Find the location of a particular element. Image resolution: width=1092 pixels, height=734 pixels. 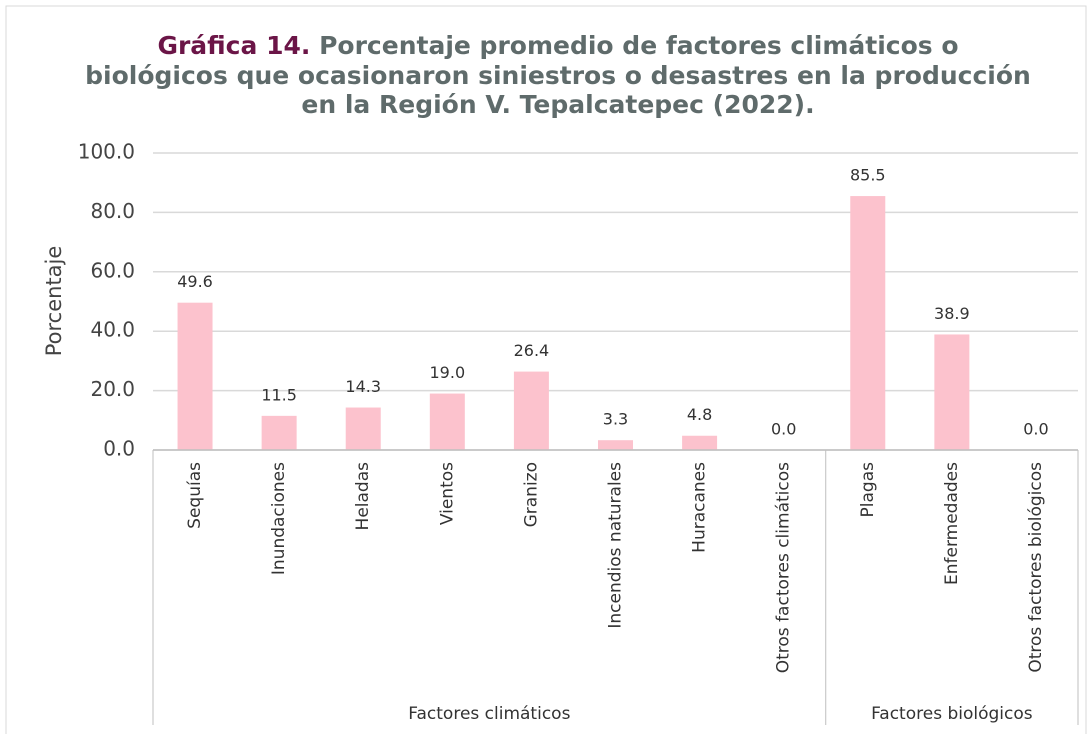

y-tick-label: 0.0 is located at coordinates (119, 449).